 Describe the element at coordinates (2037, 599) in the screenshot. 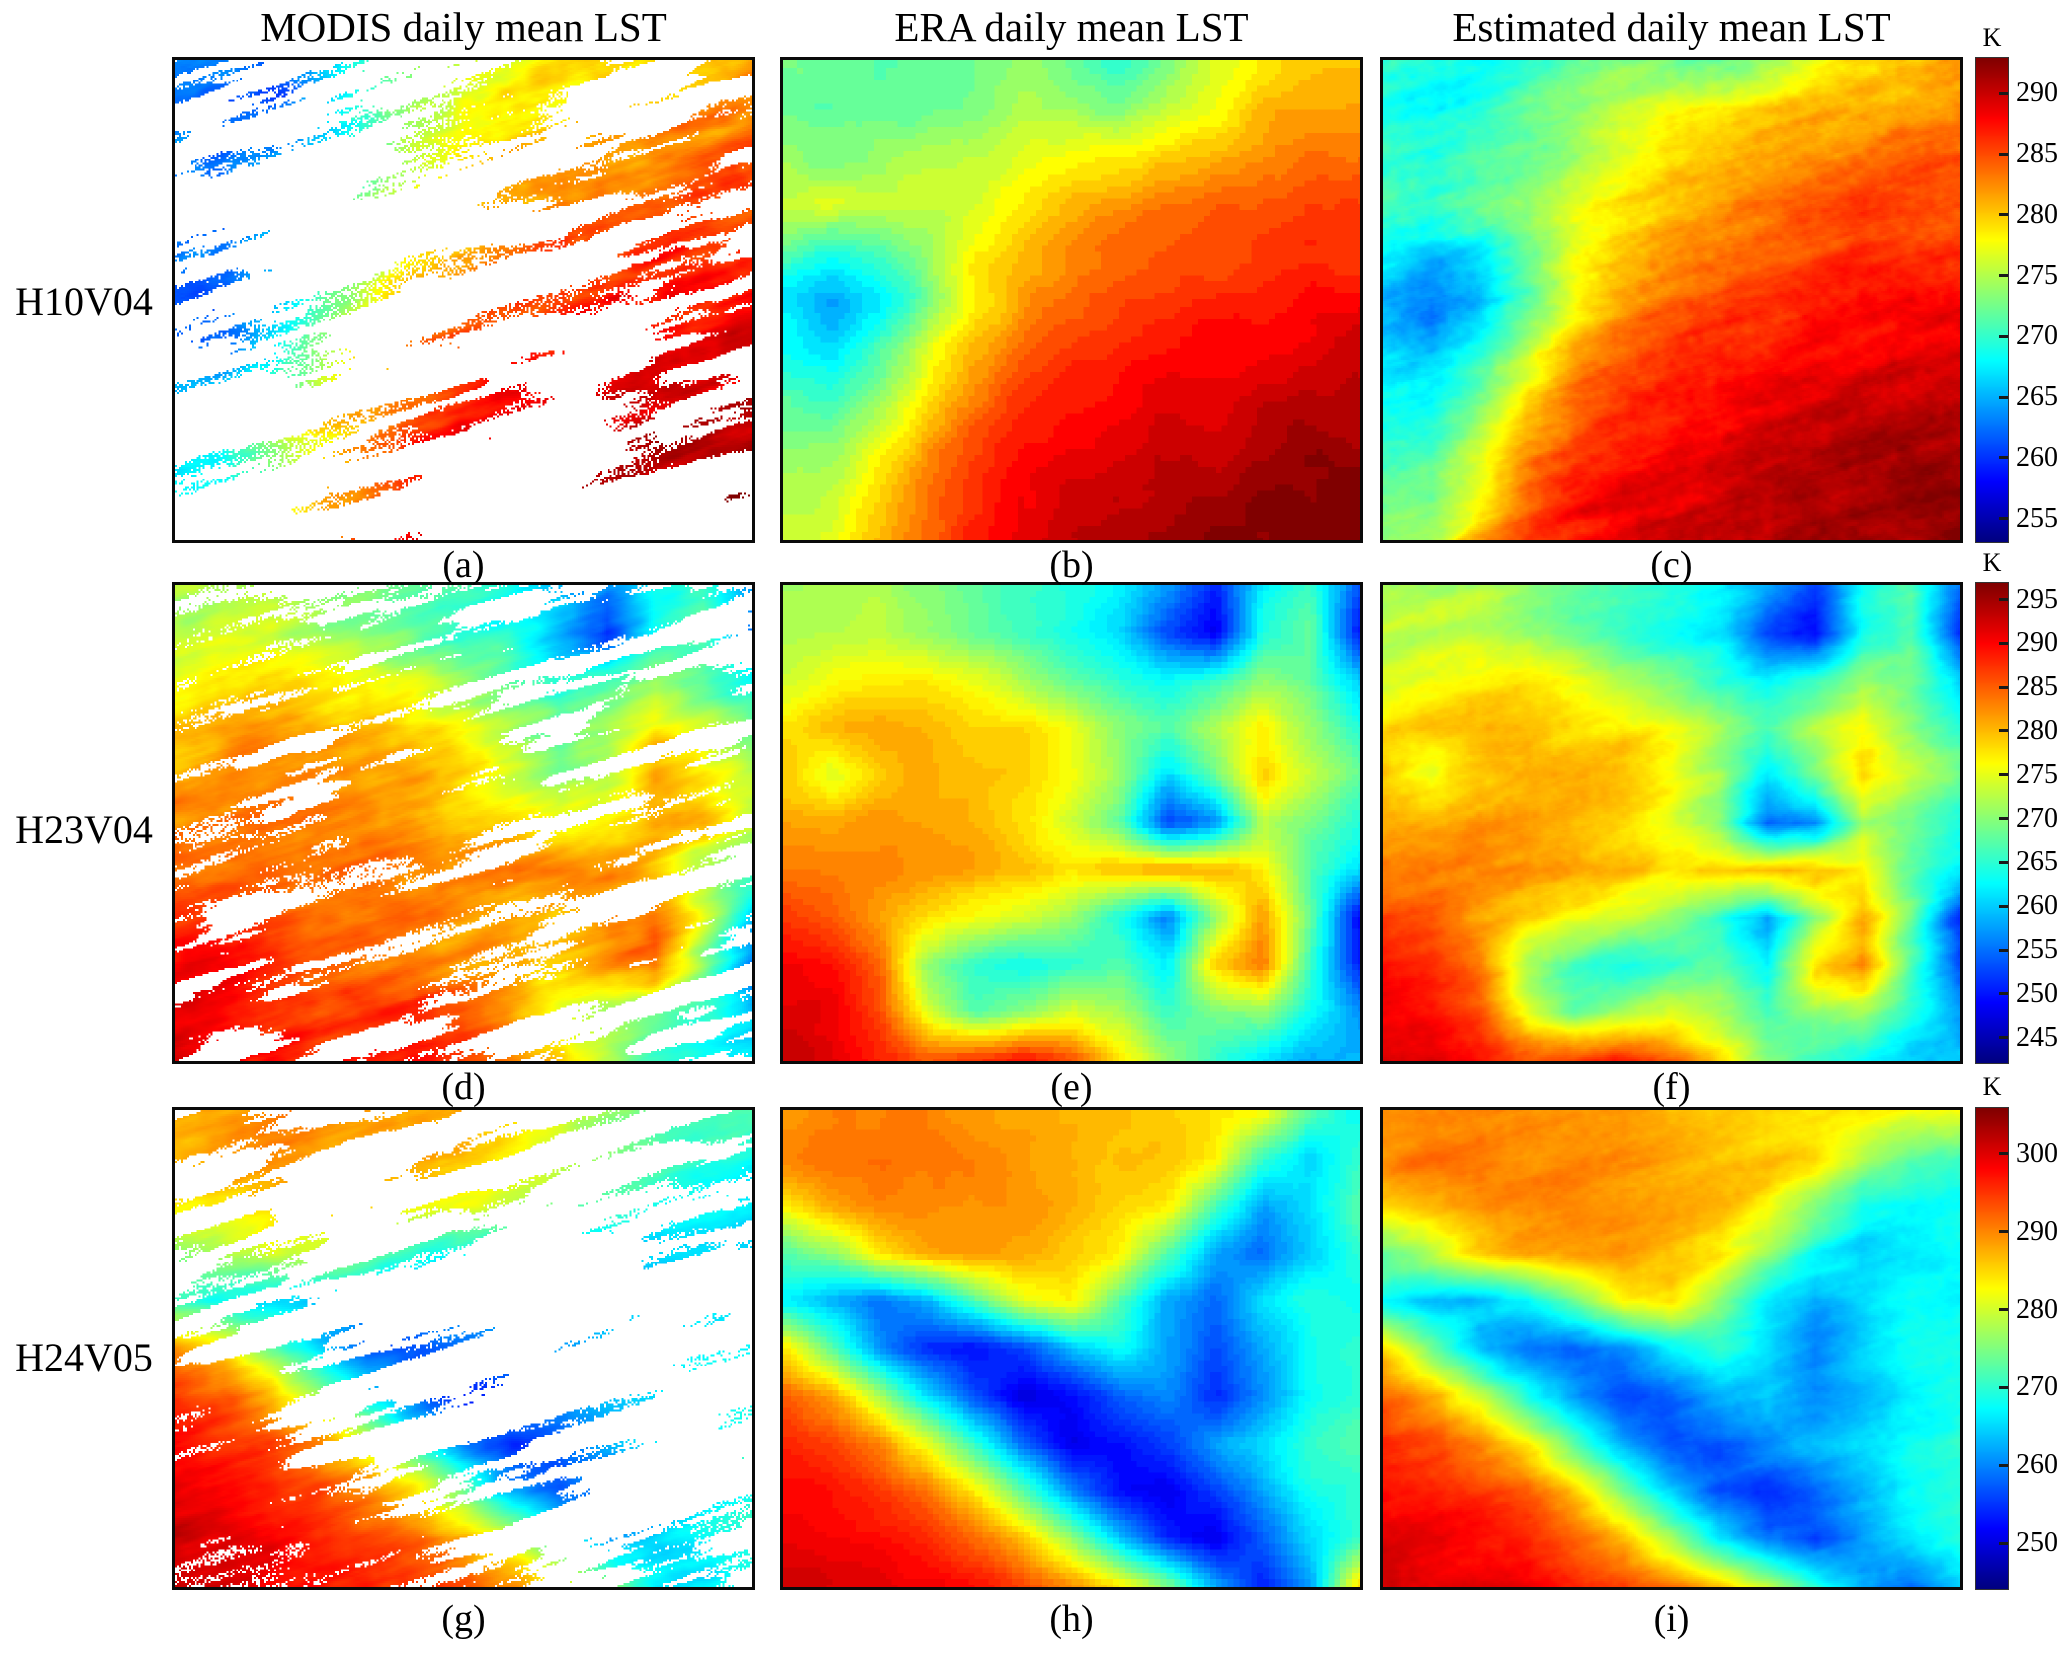

I see `colorbar-tick-label: 295` at that location.